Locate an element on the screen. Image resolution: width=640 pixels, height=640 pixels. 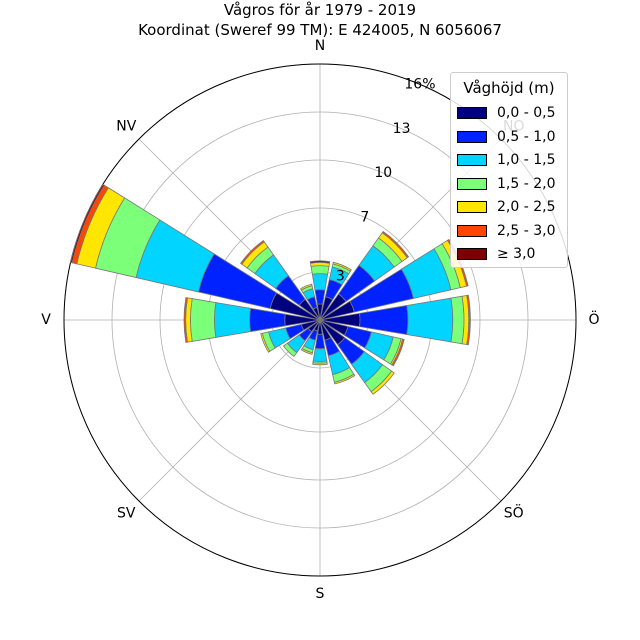
radial-tick-label: 16% is located at coordinates (419, 84).